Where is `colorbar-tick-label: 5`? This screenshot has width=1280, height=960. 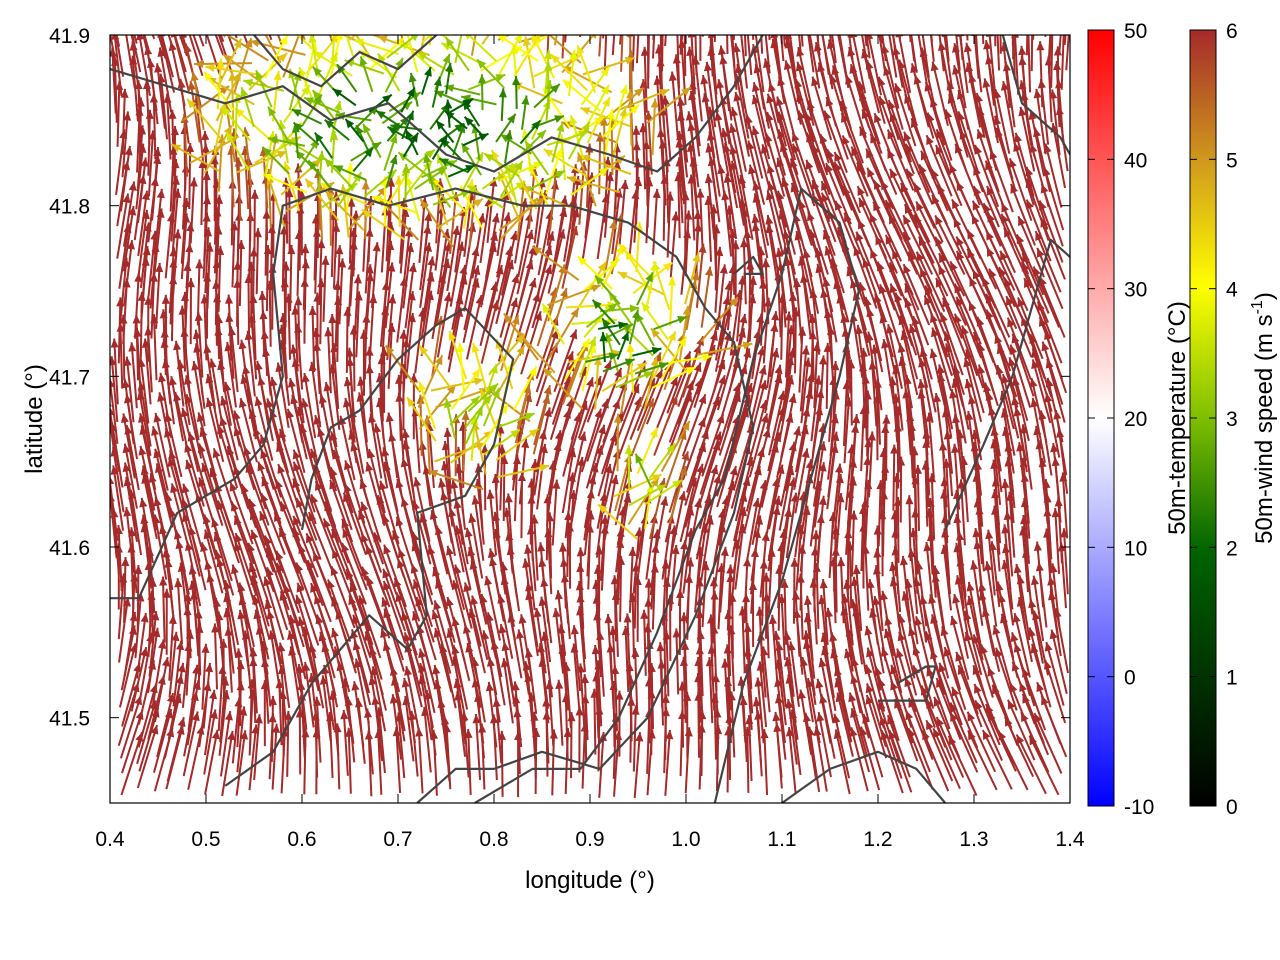
colorbar-tick-label: 5 is located at coordinates (1232, 160).